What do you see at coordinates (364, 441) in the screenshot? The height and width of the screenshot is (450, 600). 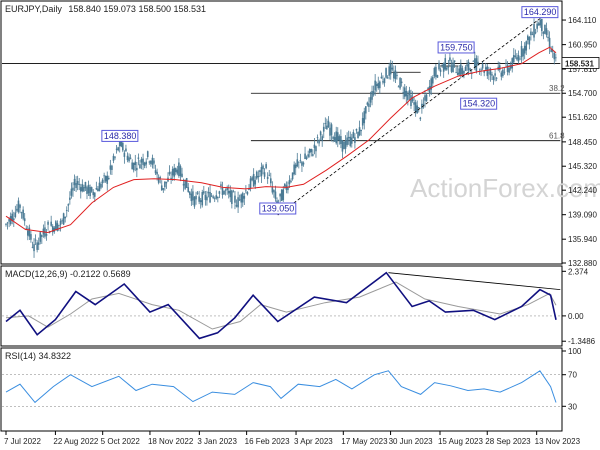 I see `date-tick-label: 17 May 2023` at bounding box center [364, 441].